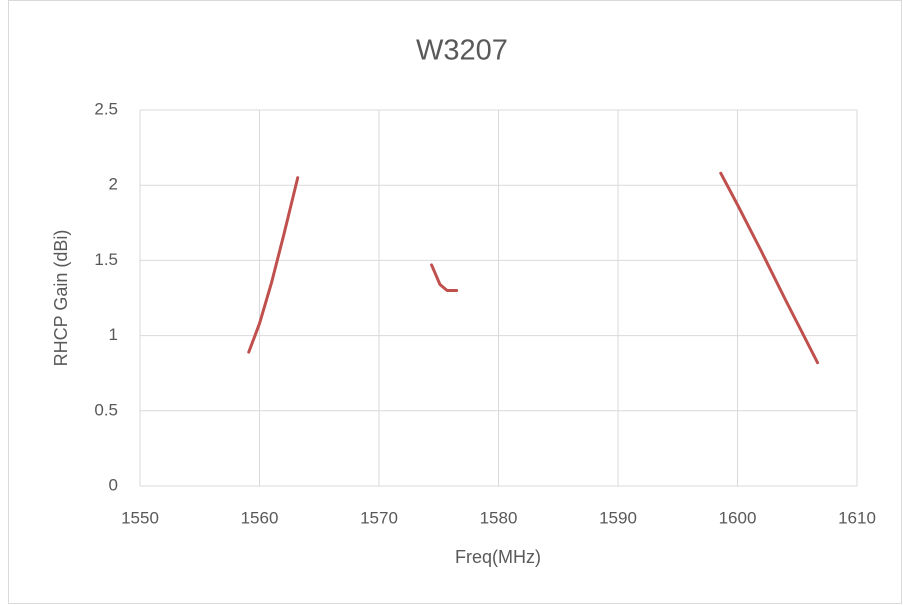 Image resolution: width=903 pixels, height=605 pixels. I want to click on y-axis-label: RHCP Gain (dBi), so click(61, 298).